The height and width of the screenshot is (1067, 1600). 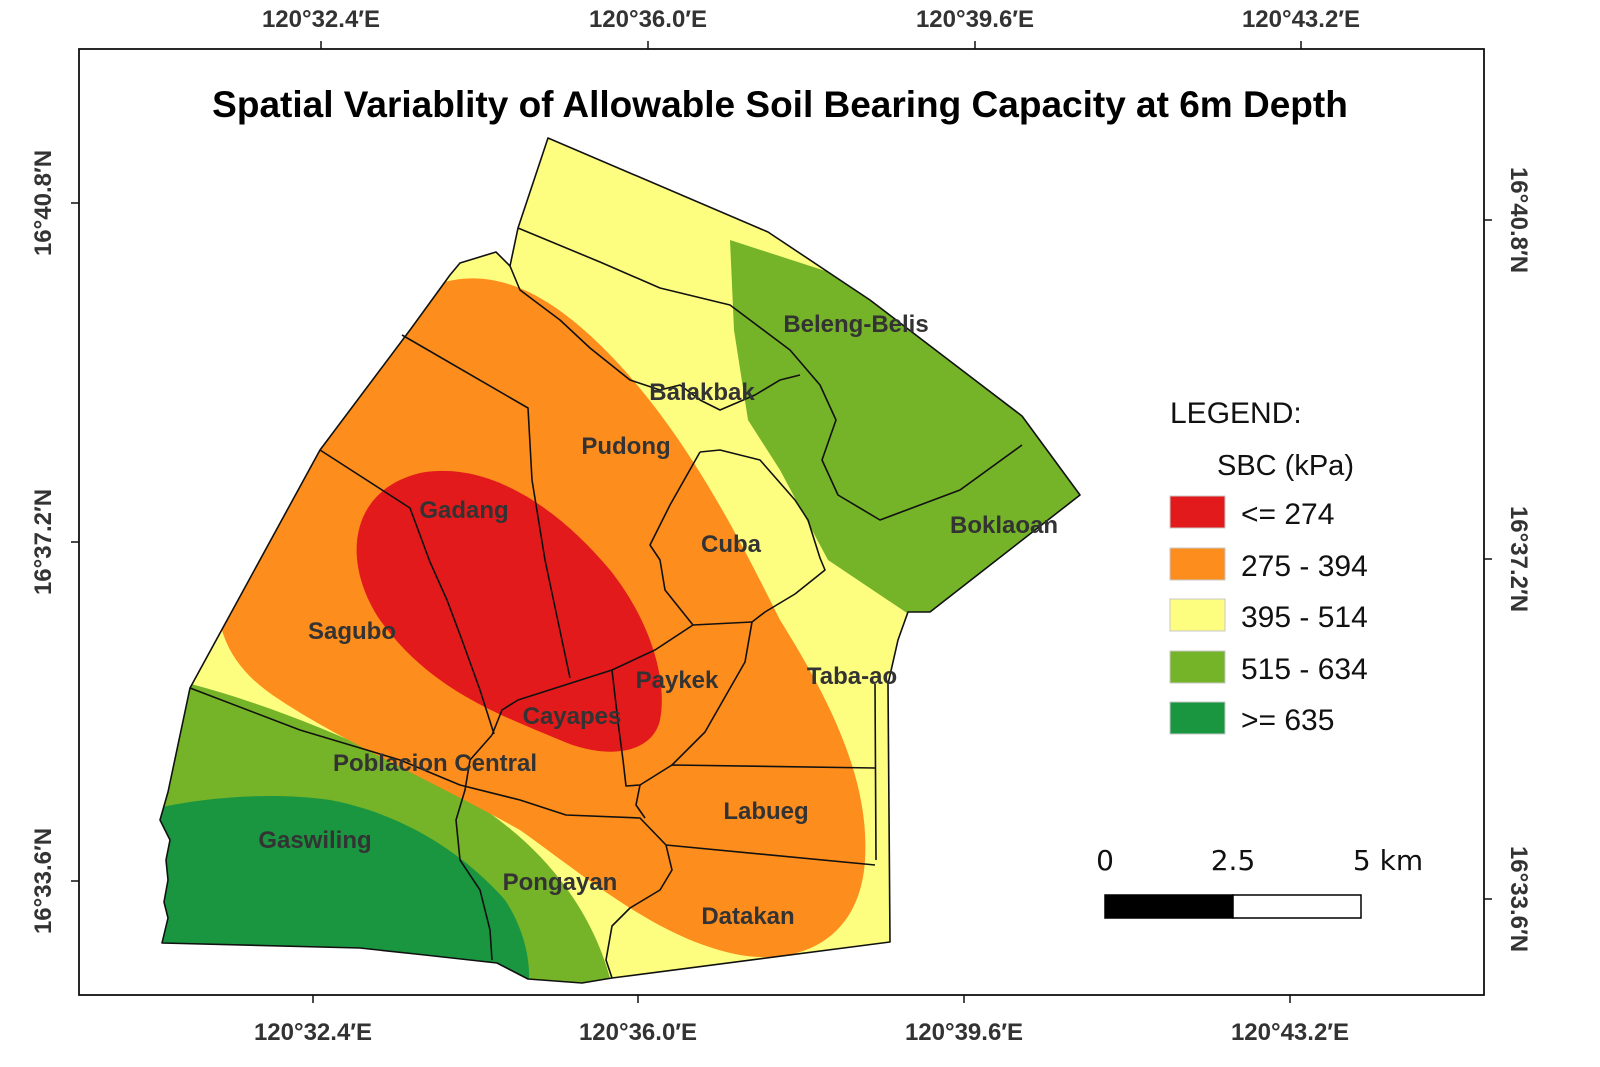 What do you see at coordinates (1169, 906) in the screenshot?
I see `scale-bar-black-segment` at bounding box center [1169, 906].